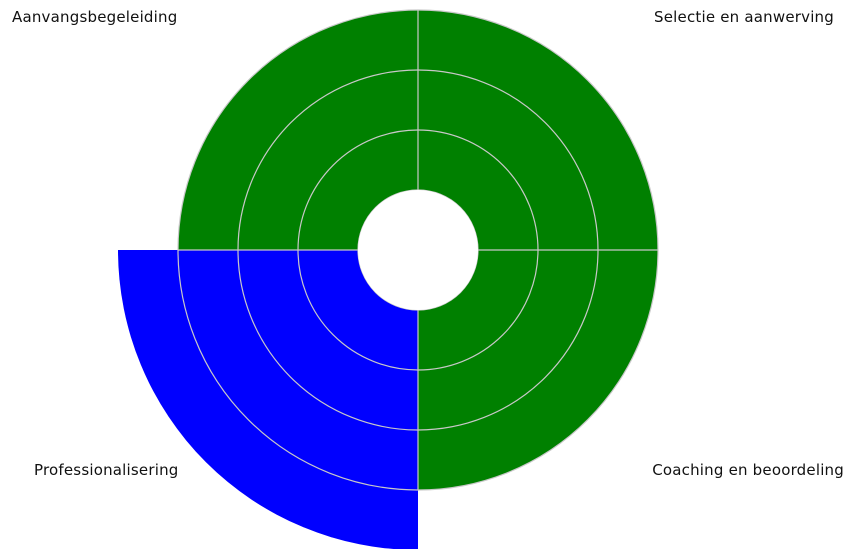  Describe the element at coordinates (744, 17) in the screenshot. I see `sector-label-selectie-en-aanwerving: Selectie en aanwerving` at that location.